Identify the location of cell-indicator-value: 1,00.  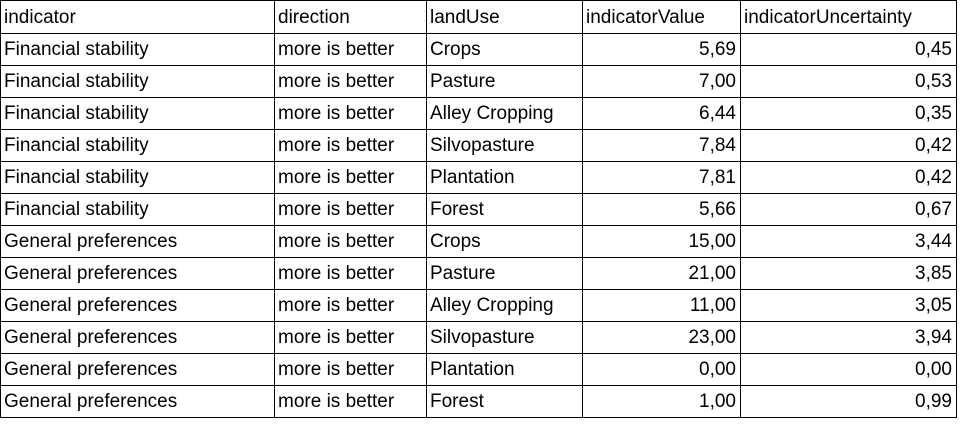
(661, 401).